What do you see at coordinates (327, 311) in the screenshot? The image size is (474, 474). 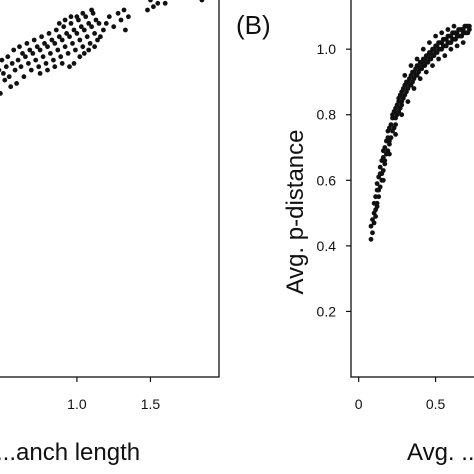 I see `panel-b-y-tick-label: 0.2` at bounding box center [327, 311].